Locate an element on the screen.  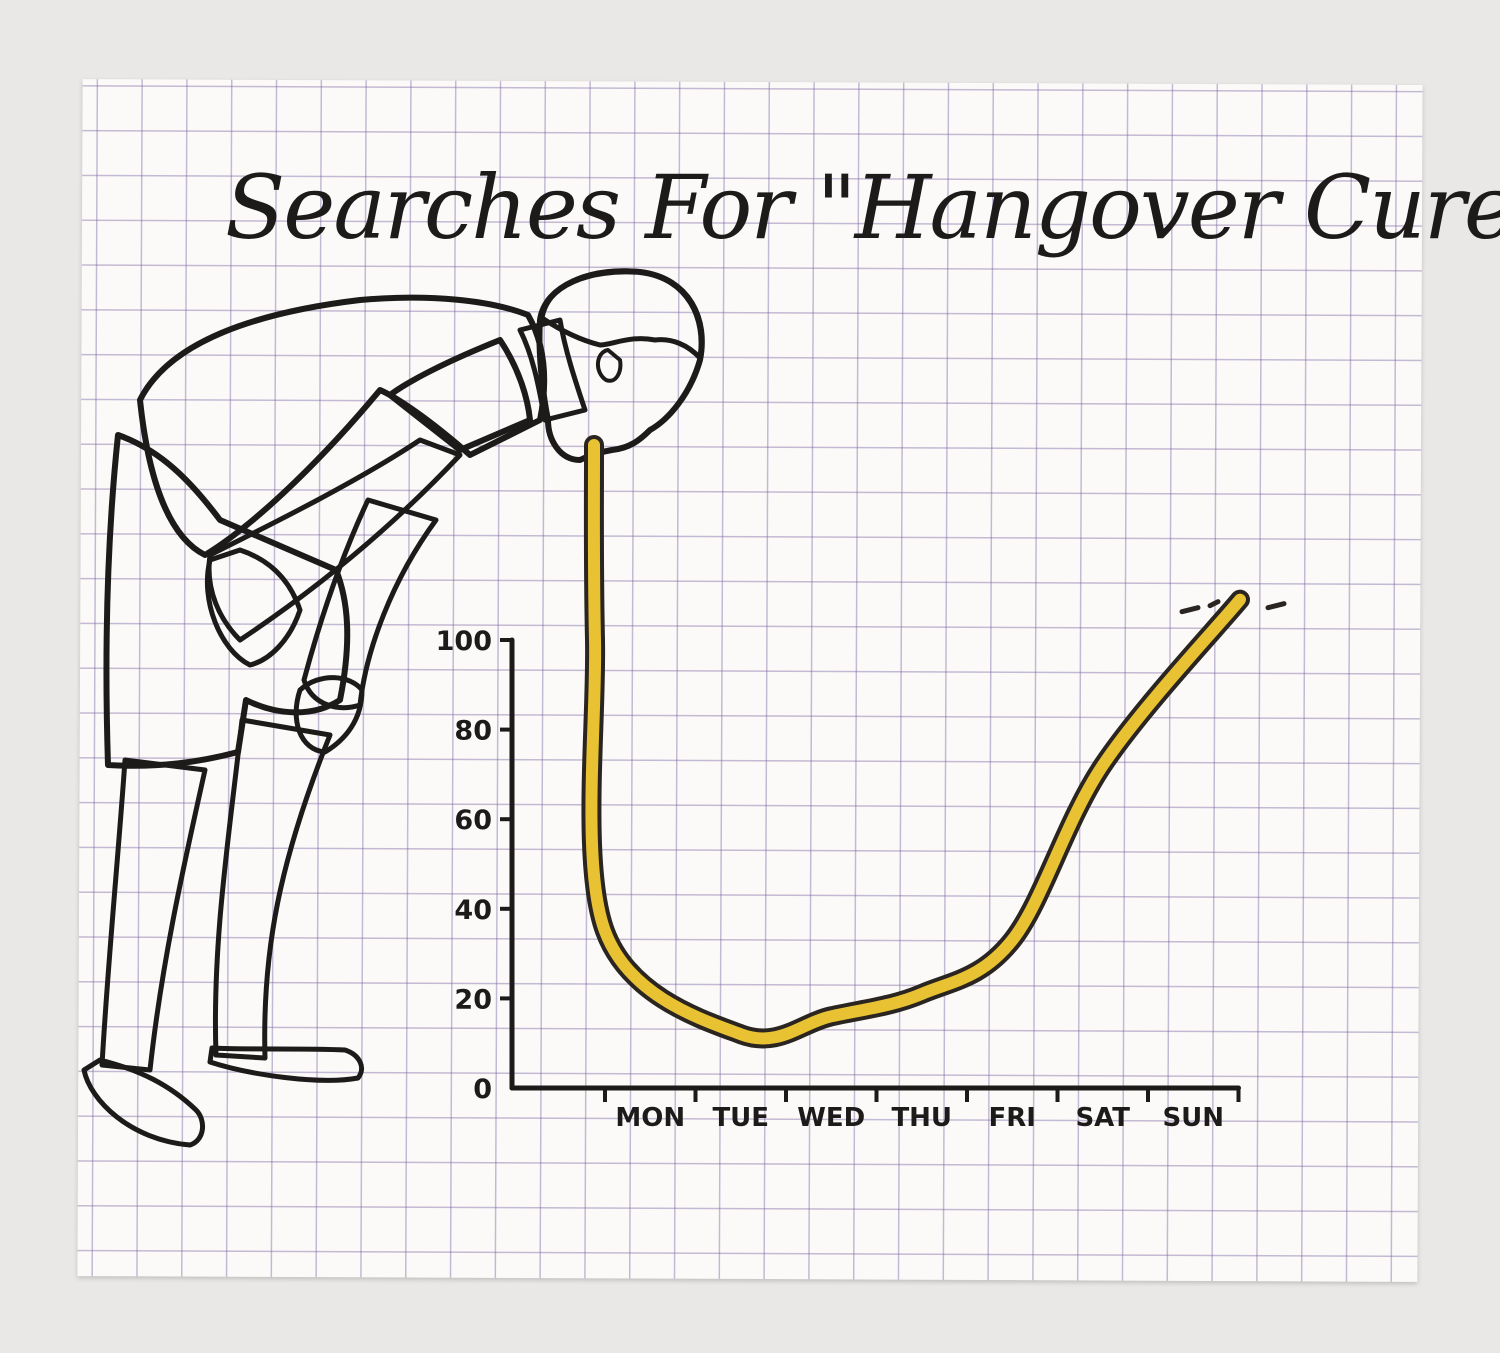
shirt-sleeve is located at coordinates (460, 395).